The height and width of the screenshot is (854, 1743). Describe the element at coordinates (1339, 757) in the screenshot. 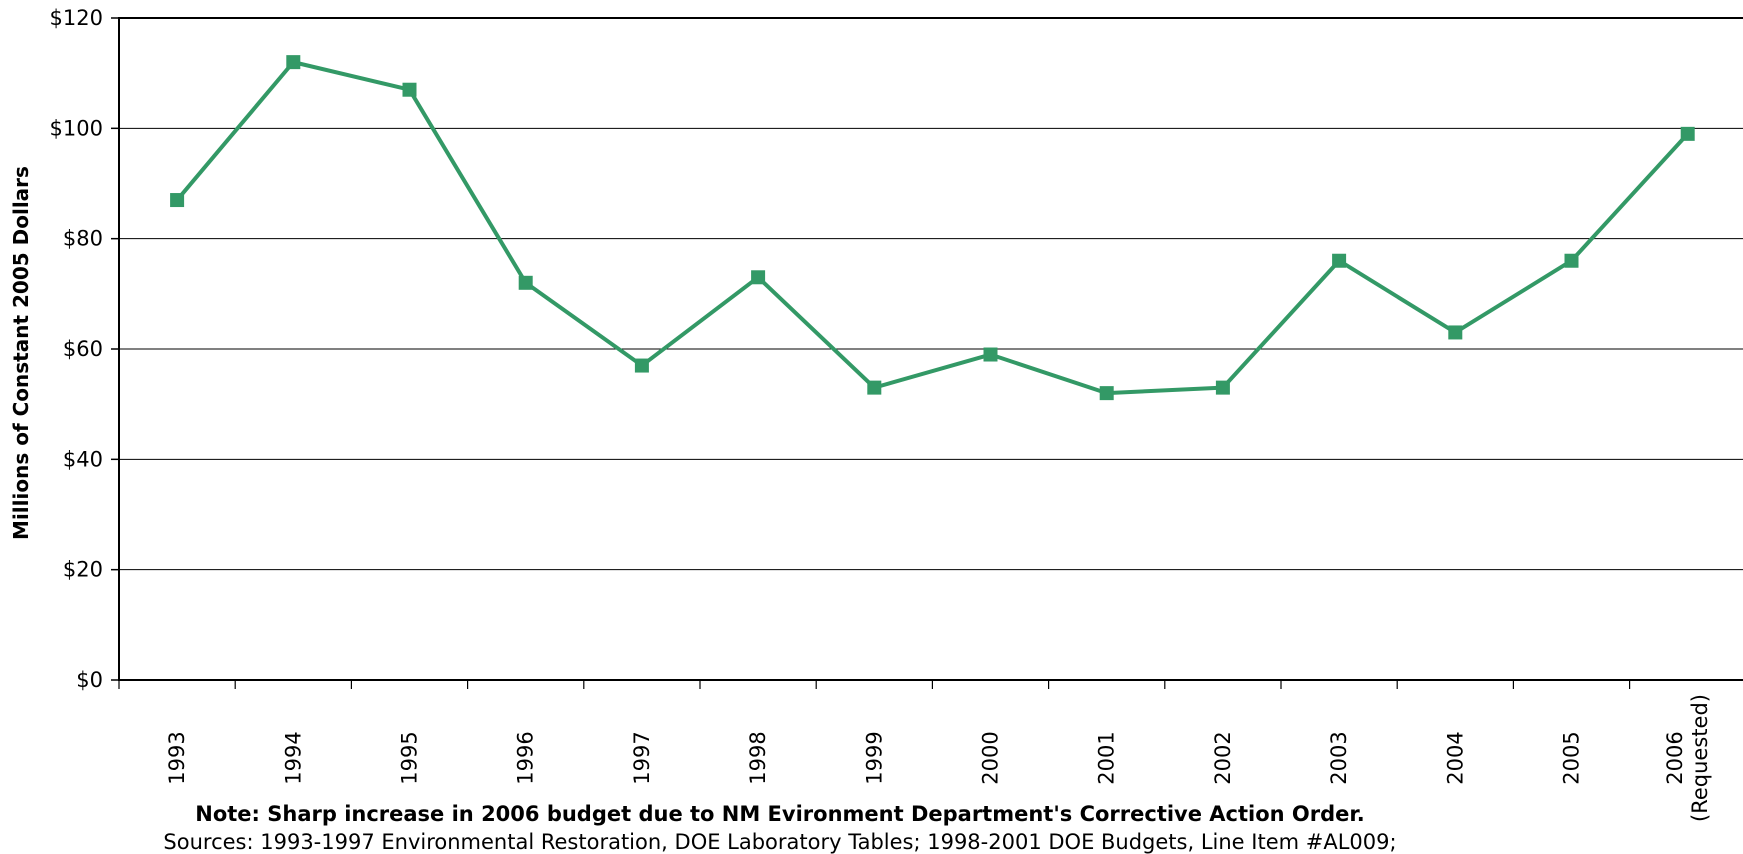

I see `x-tick-label: 2003` at that location.